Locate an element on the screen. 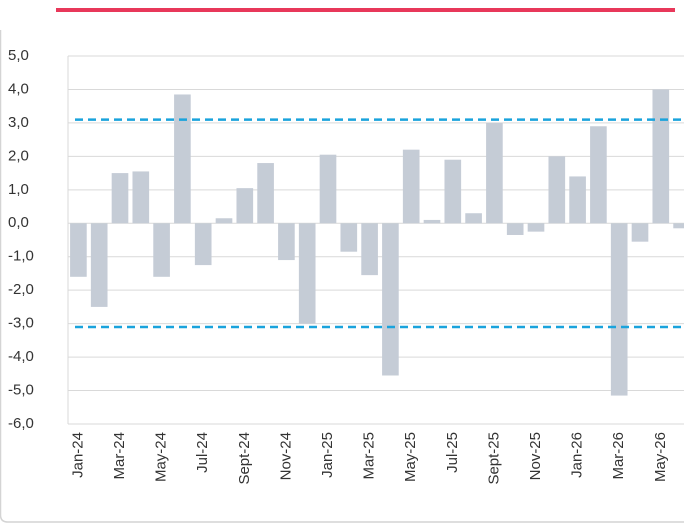  y-tick-label: -6,0 is located at coordinates (21, 423).